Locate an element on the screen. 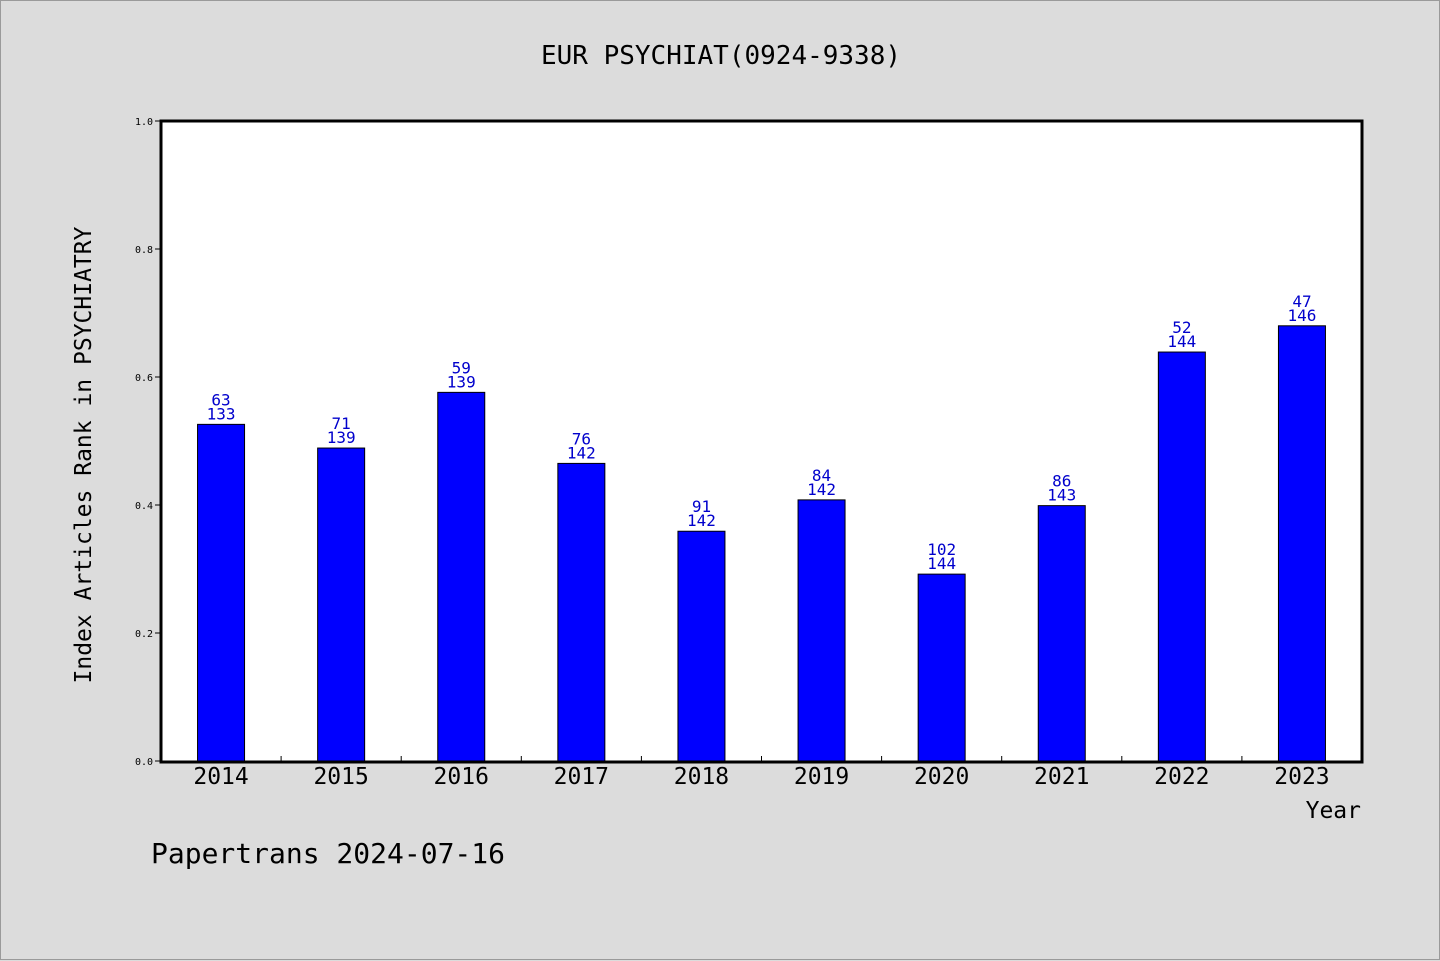  bar-label-rank: 91 is located at coordinates (701, 506).